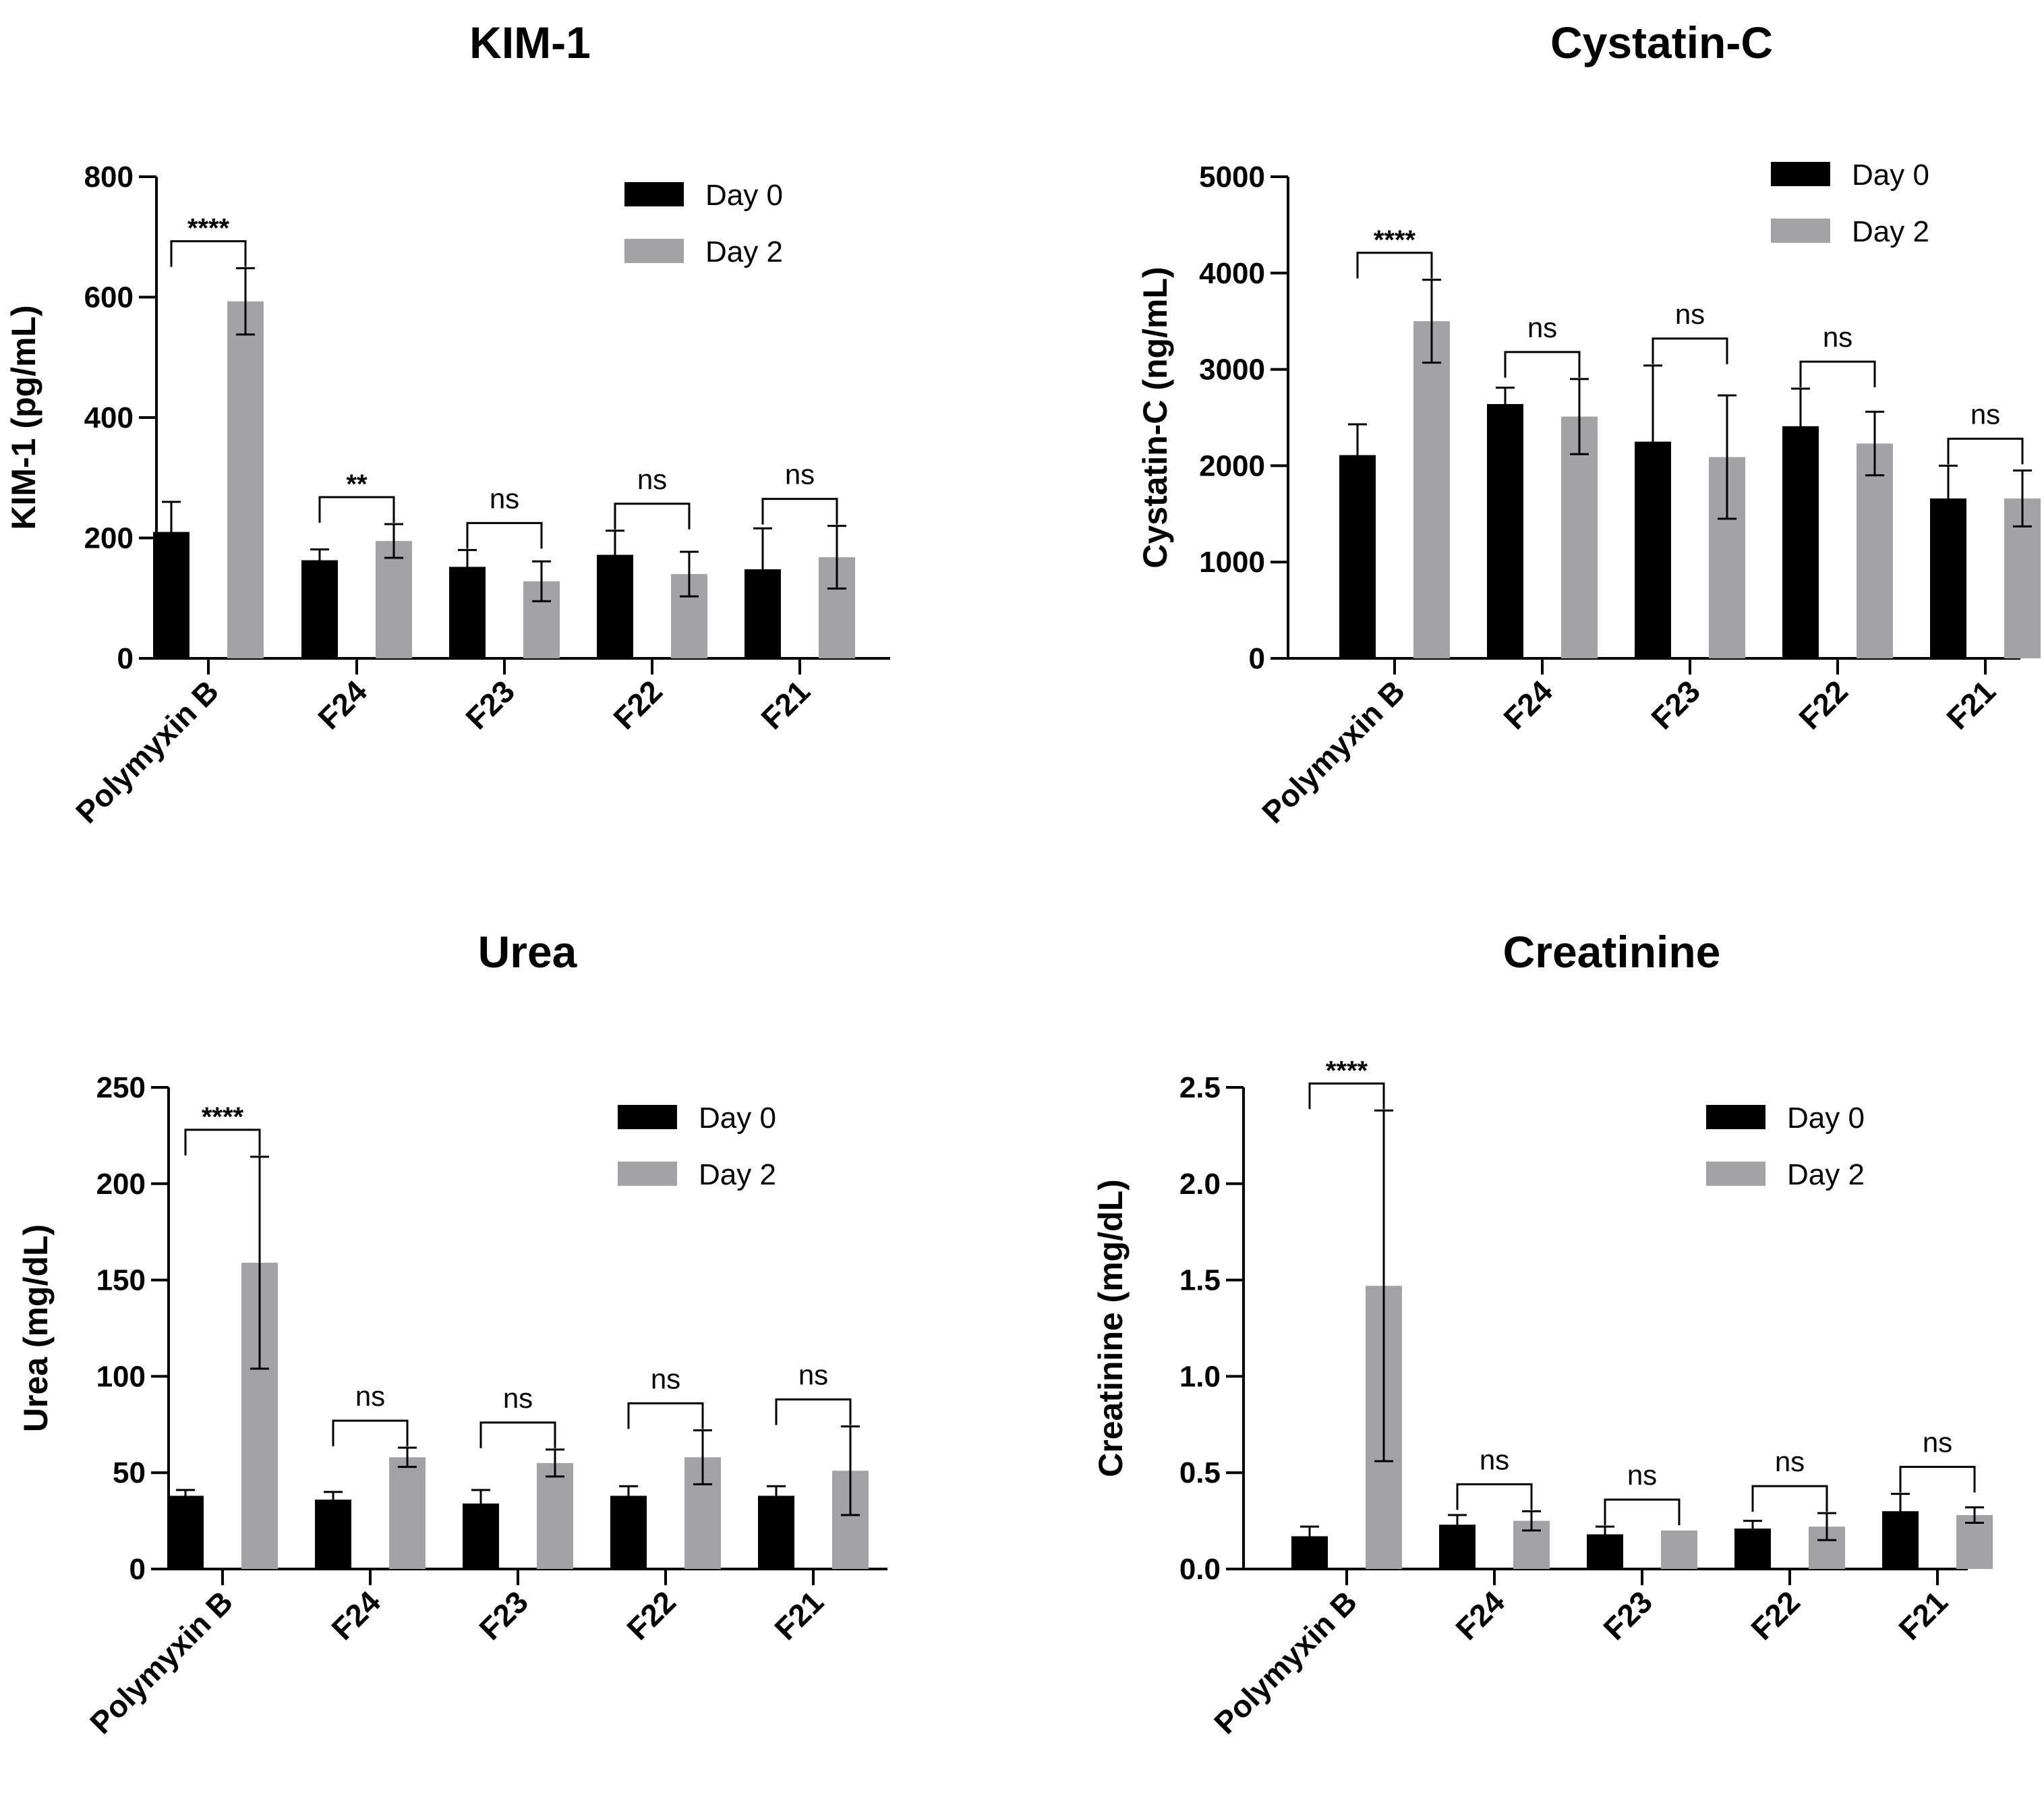 Image resolution: width=2044 pixels, height=1797 pixels. Describe the element at coordinates (1200, 1570) in the screenshot. I see `y-tick-label: 0.0` at that location.